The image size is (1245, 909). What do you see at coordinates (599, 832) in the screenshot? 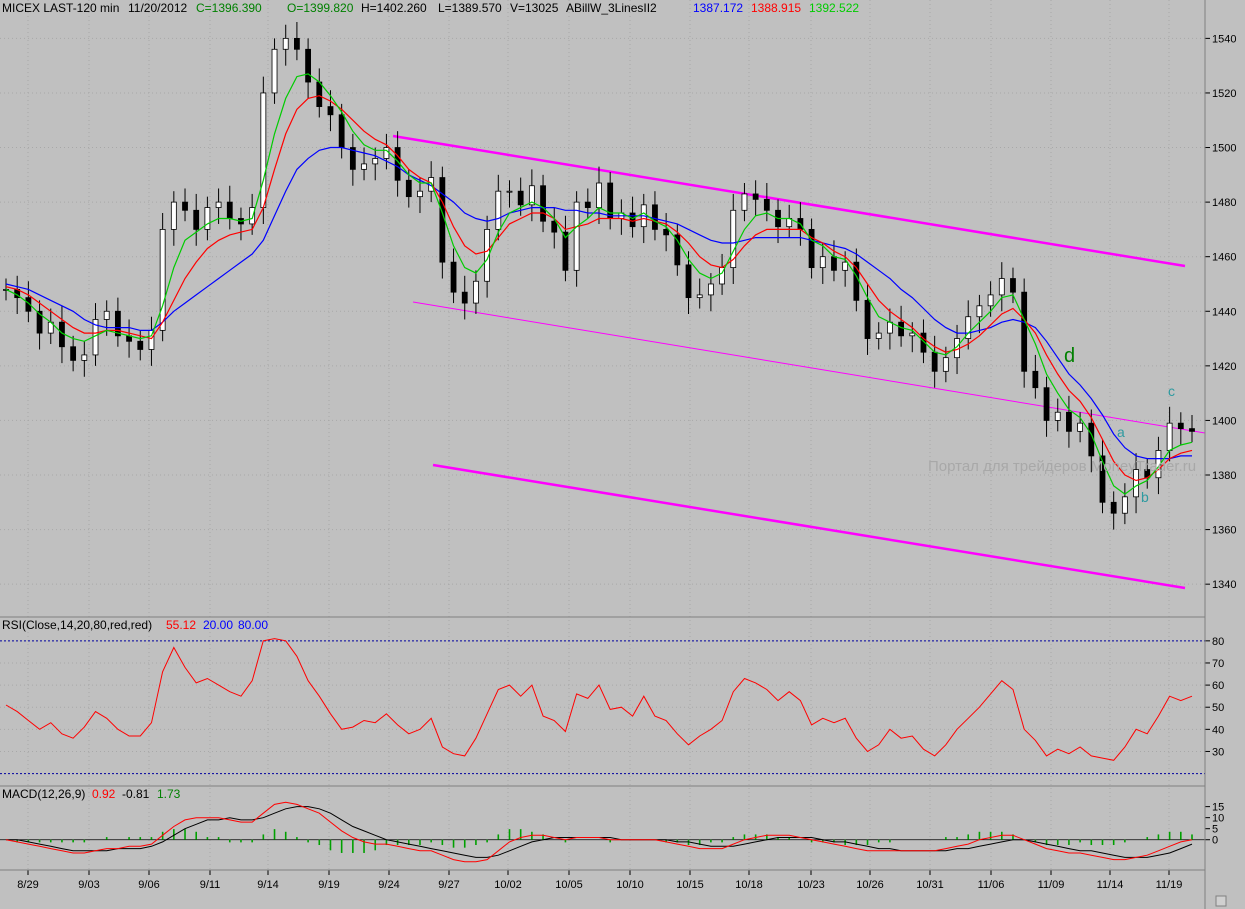
I see `macd-line` at bounding box center [599, 832].